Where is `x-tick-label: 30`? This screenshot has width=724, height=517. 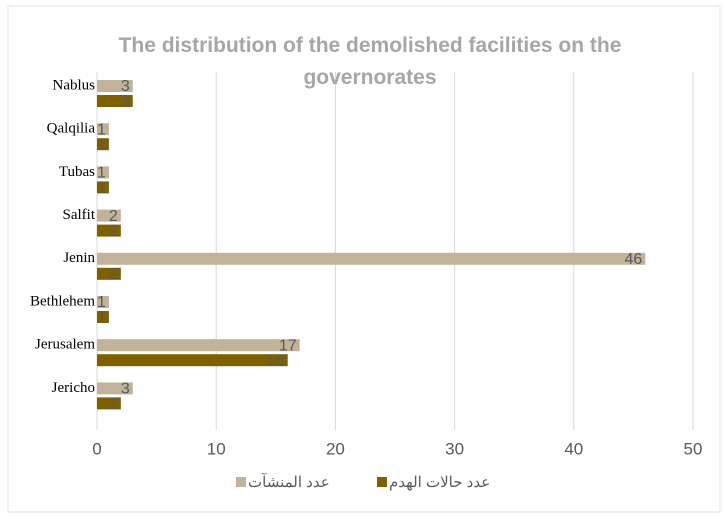
x-tick-label: 30 is located at coordinates (454, 448).